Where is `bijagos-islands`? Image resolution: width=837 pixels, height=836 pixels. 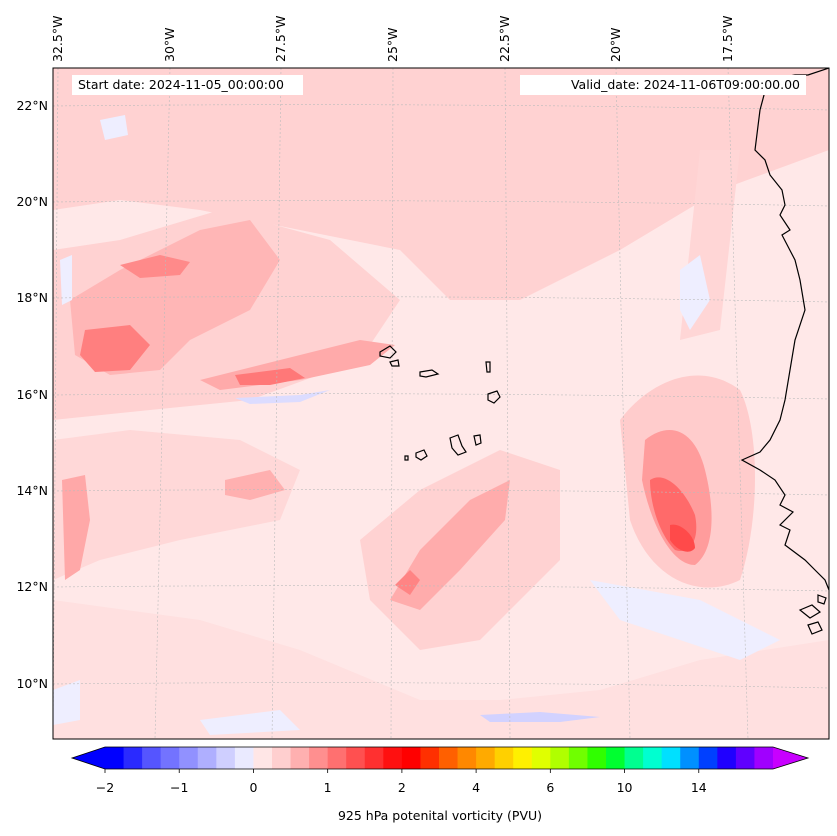 bijagos-islands is located at coordinates (812, 614).